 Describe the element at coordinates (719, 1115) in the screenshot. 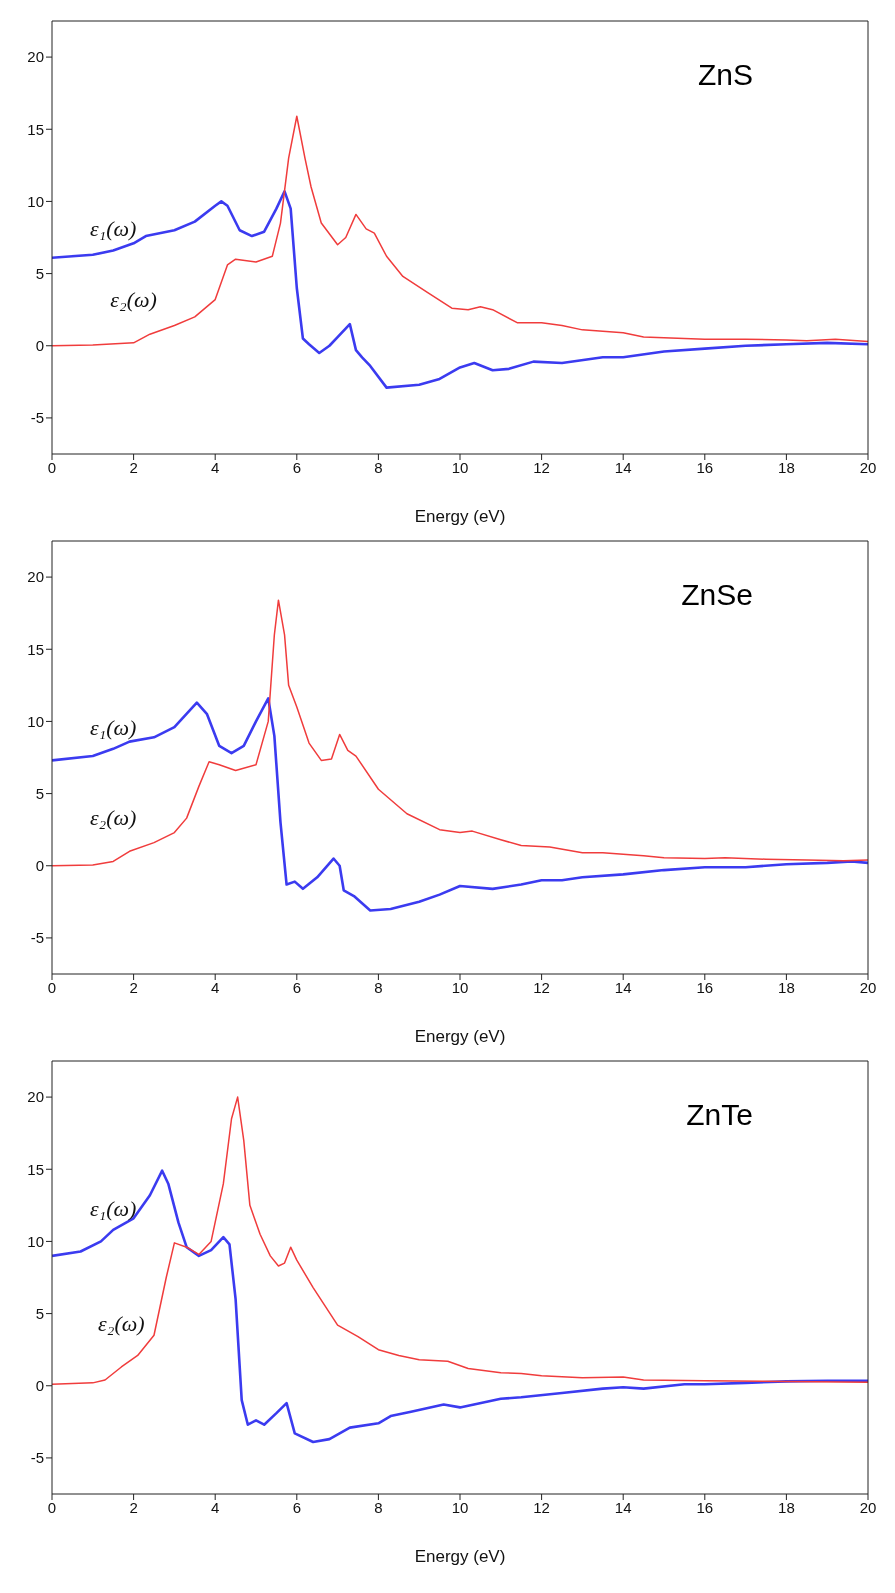

I see `text: ZnTe` at that location.